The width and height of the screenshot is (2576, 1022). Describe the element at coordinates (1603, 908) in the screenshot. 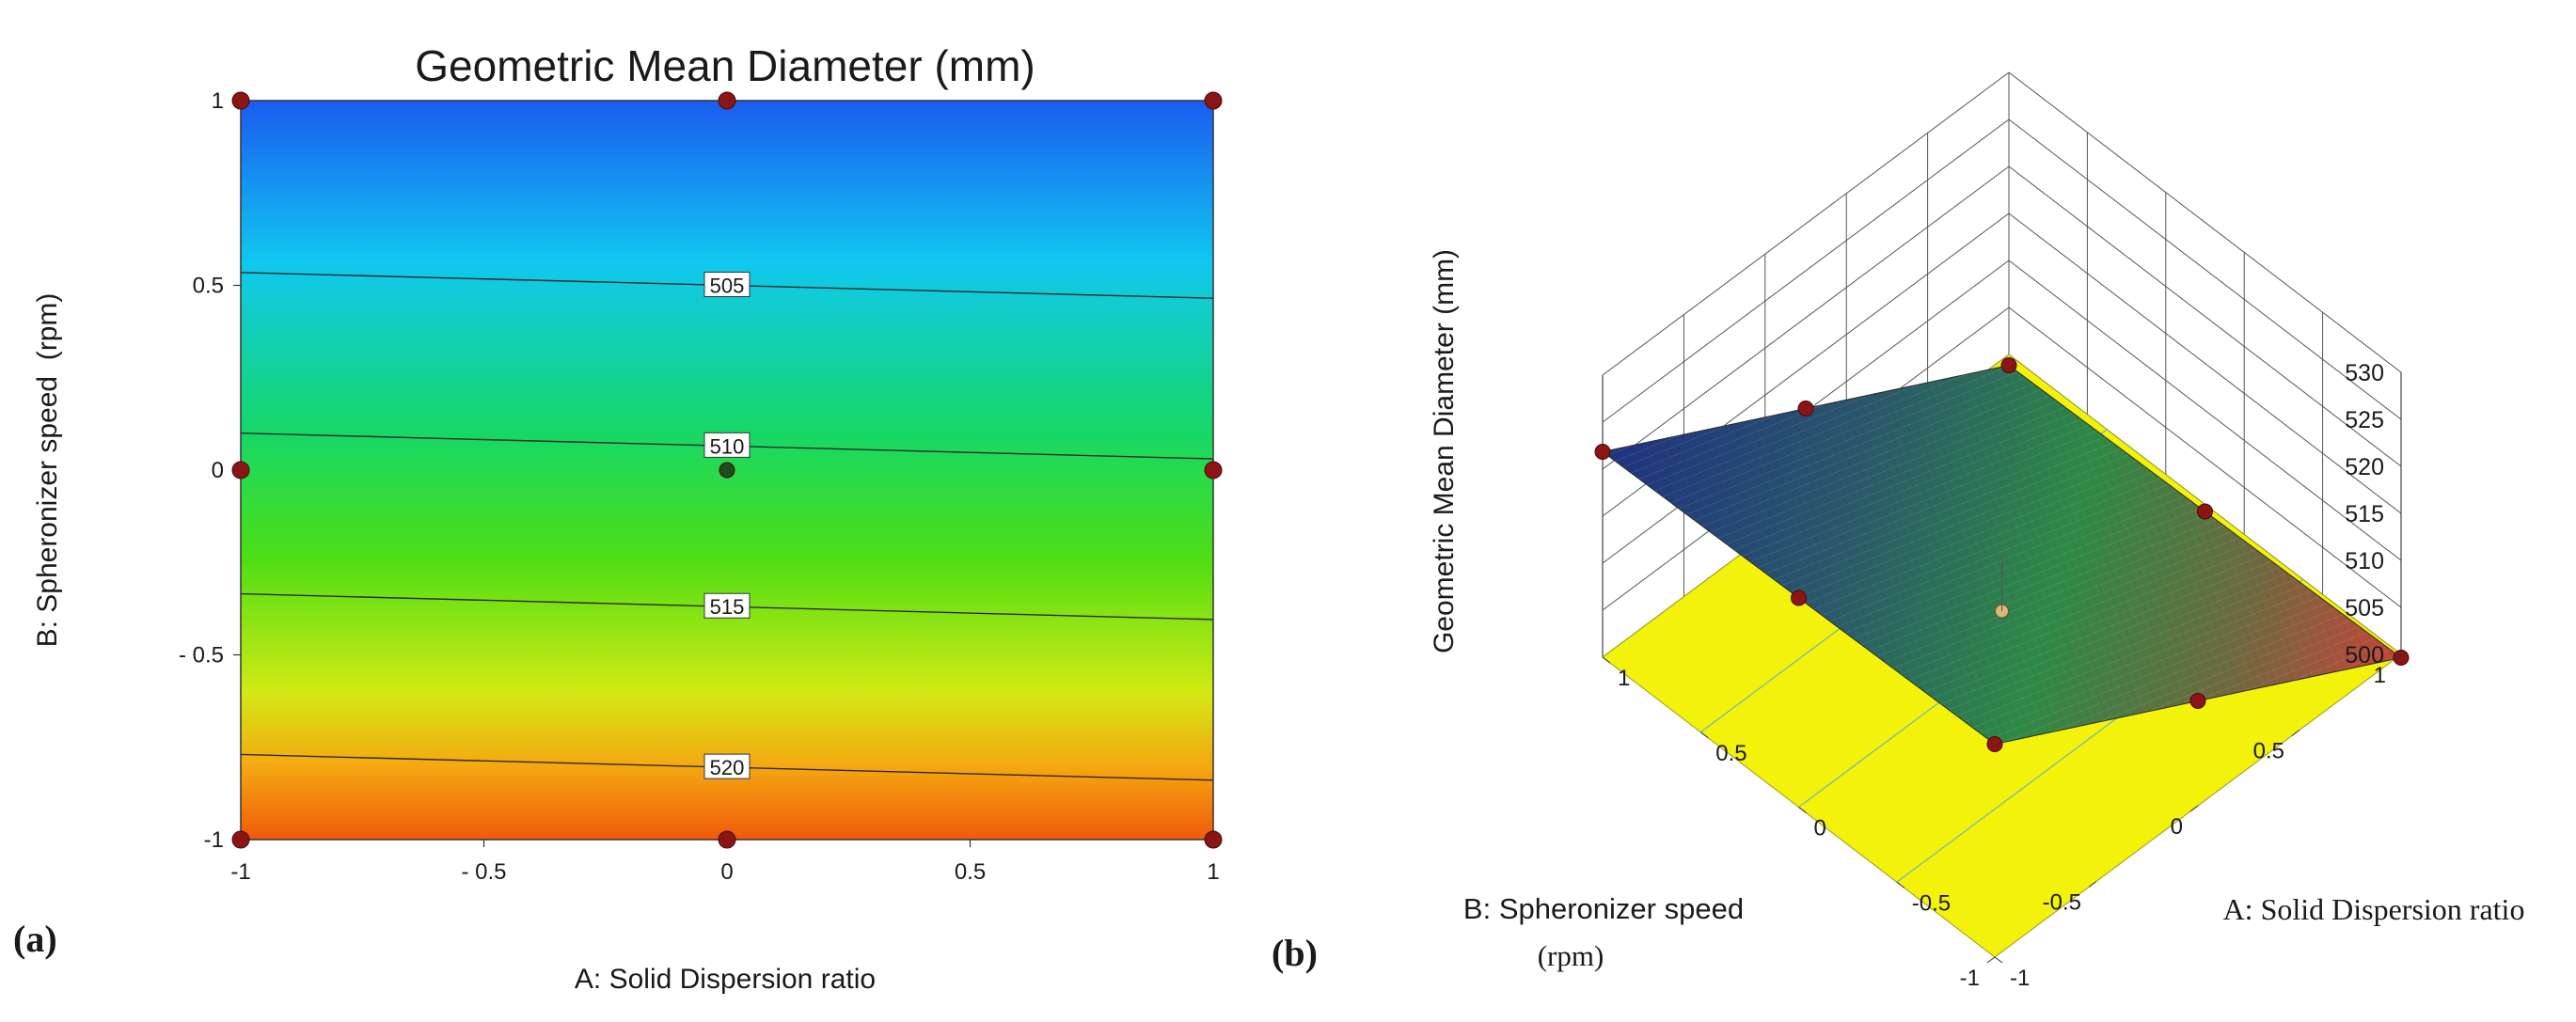

I see `b-axis-label-line1: B: Spheronizer speed` at that location.